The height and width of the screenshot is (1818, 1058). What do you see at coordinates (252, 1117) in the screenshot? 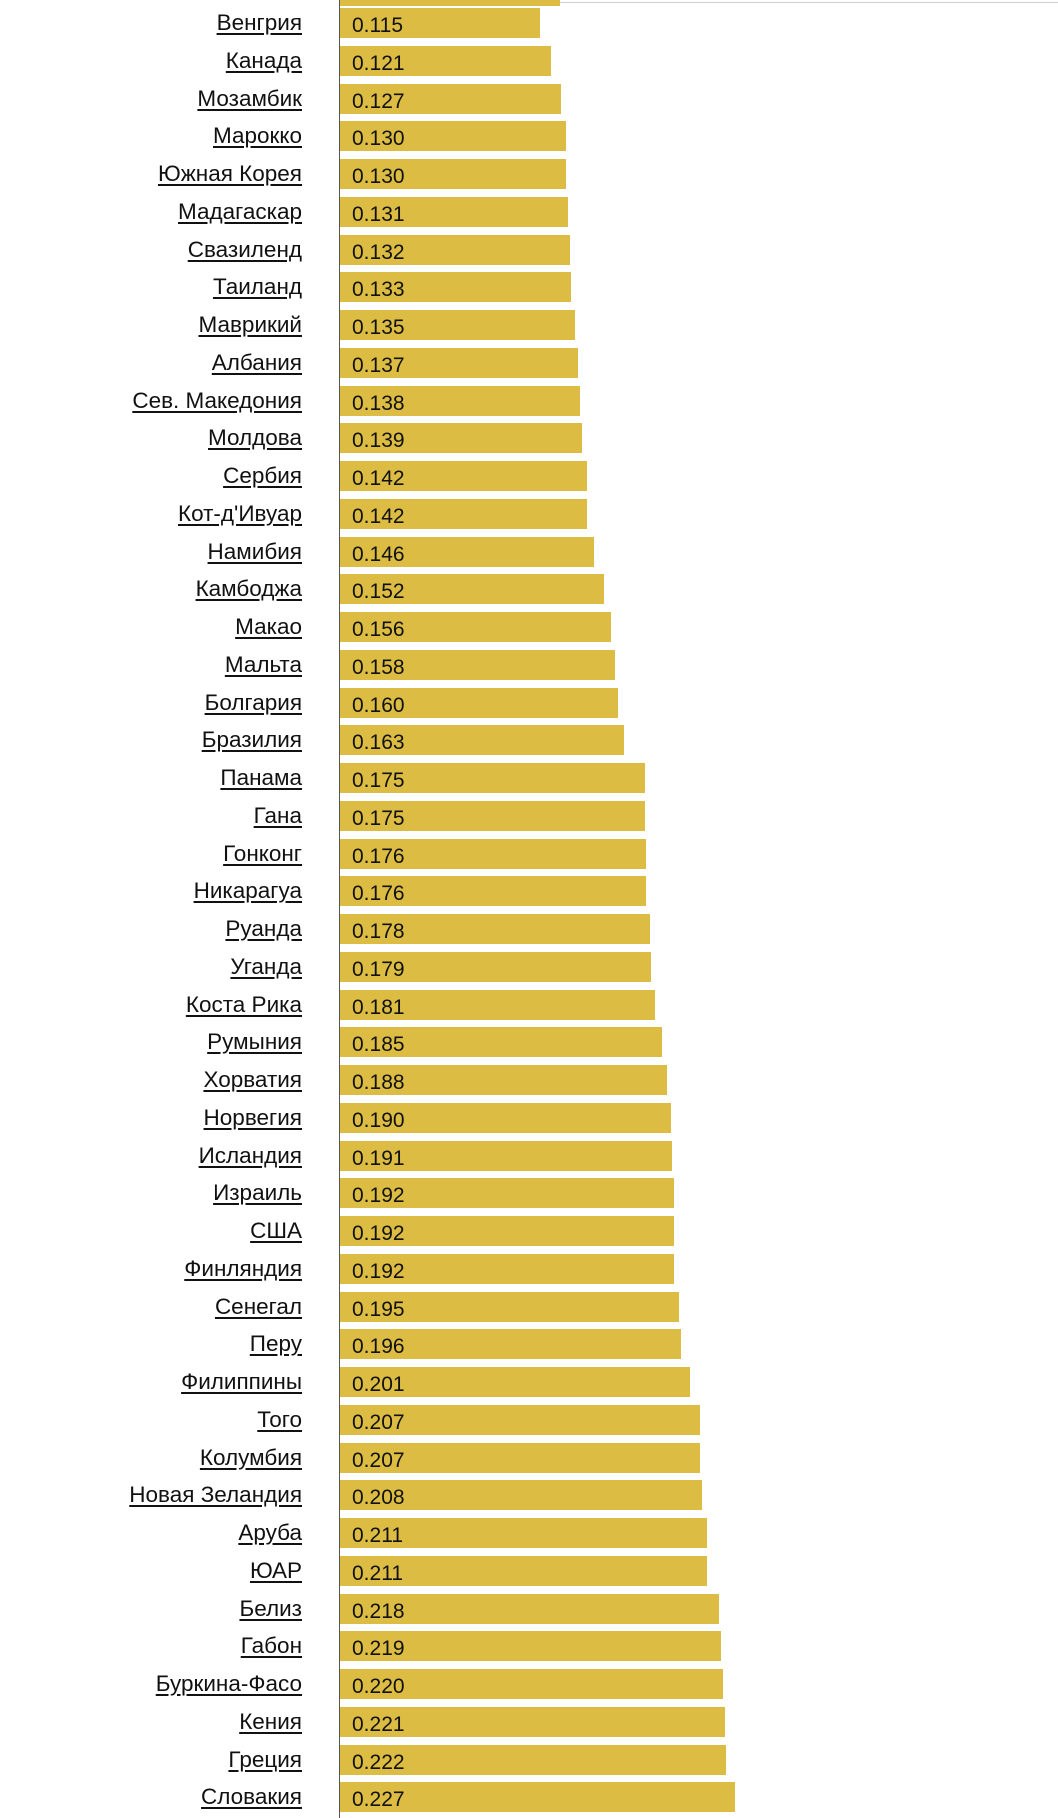
I see `category-label-link: Норвегия` at bounding box center [252, 1117].